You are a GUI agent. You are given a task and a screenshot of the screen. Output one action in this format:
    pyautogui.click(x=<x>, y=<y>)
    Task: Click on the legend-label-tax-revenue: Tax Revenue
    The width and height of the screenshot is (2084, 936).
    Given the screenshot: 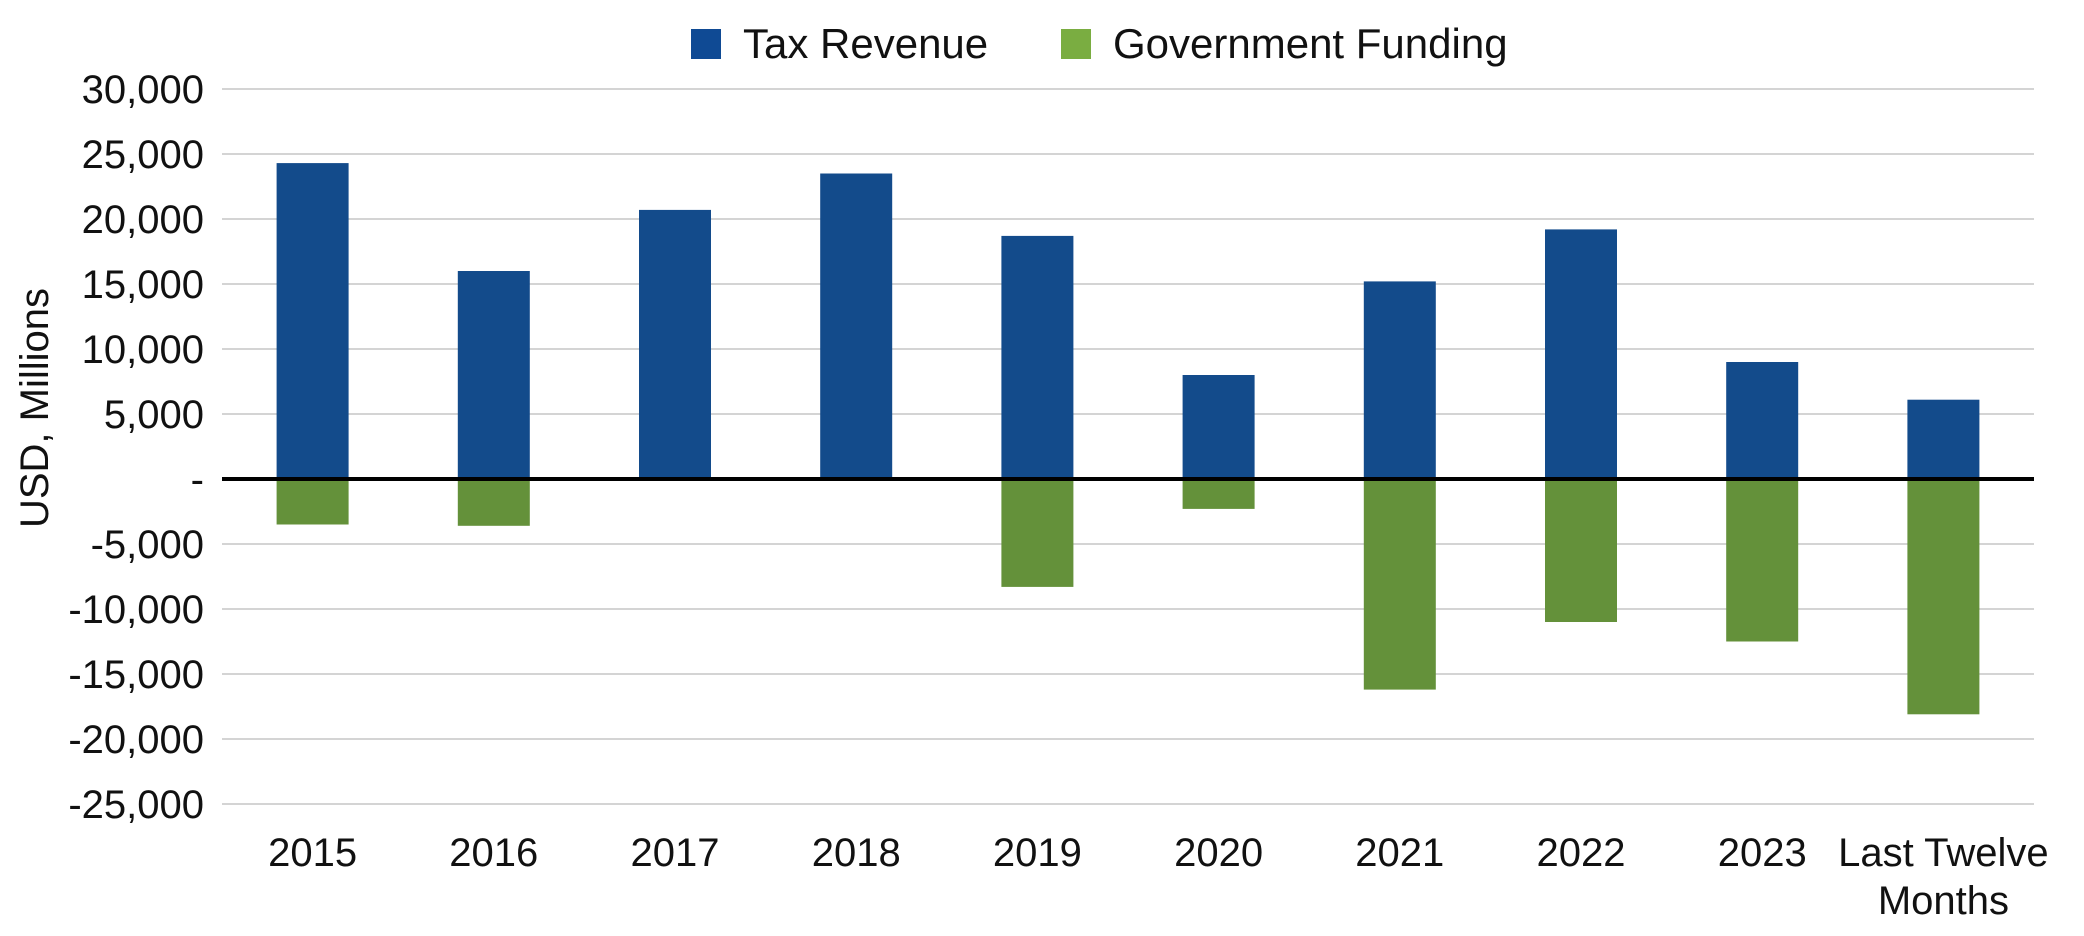 What is the action you would take?
    pyautogui.click(x=865, y=43)
    